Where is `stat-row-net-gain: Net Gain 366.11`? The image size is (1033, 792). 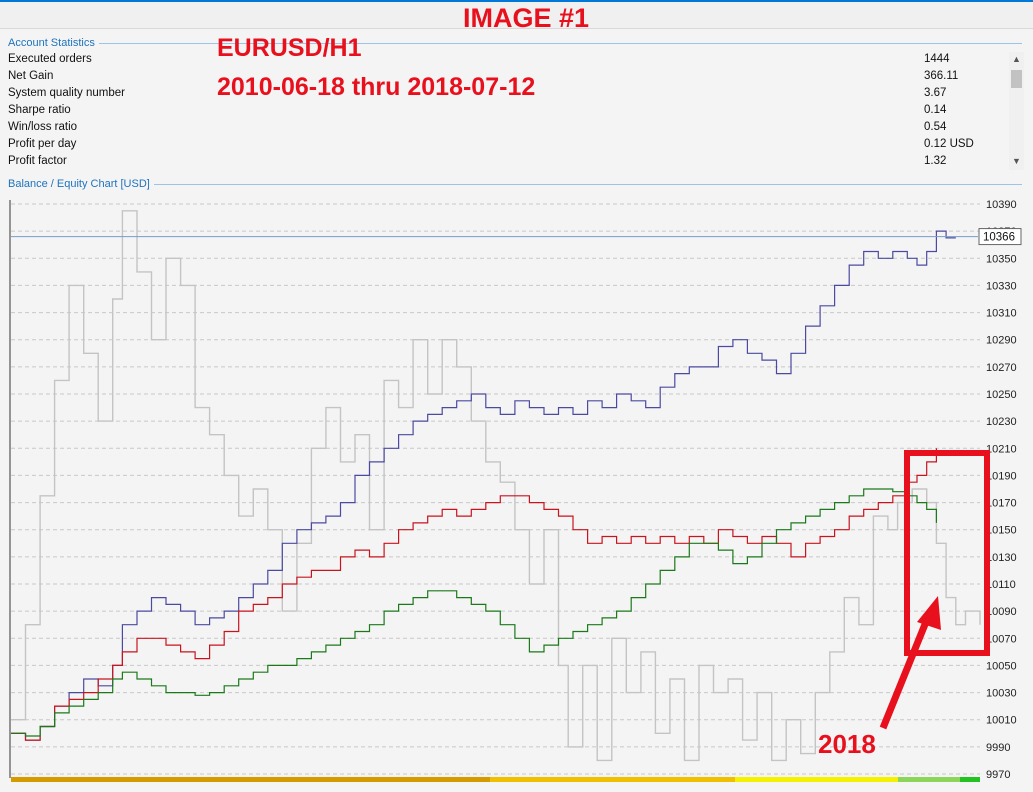 stat-row-net-gain: Net Gain 366.11 is located at coordinates (504, 77).